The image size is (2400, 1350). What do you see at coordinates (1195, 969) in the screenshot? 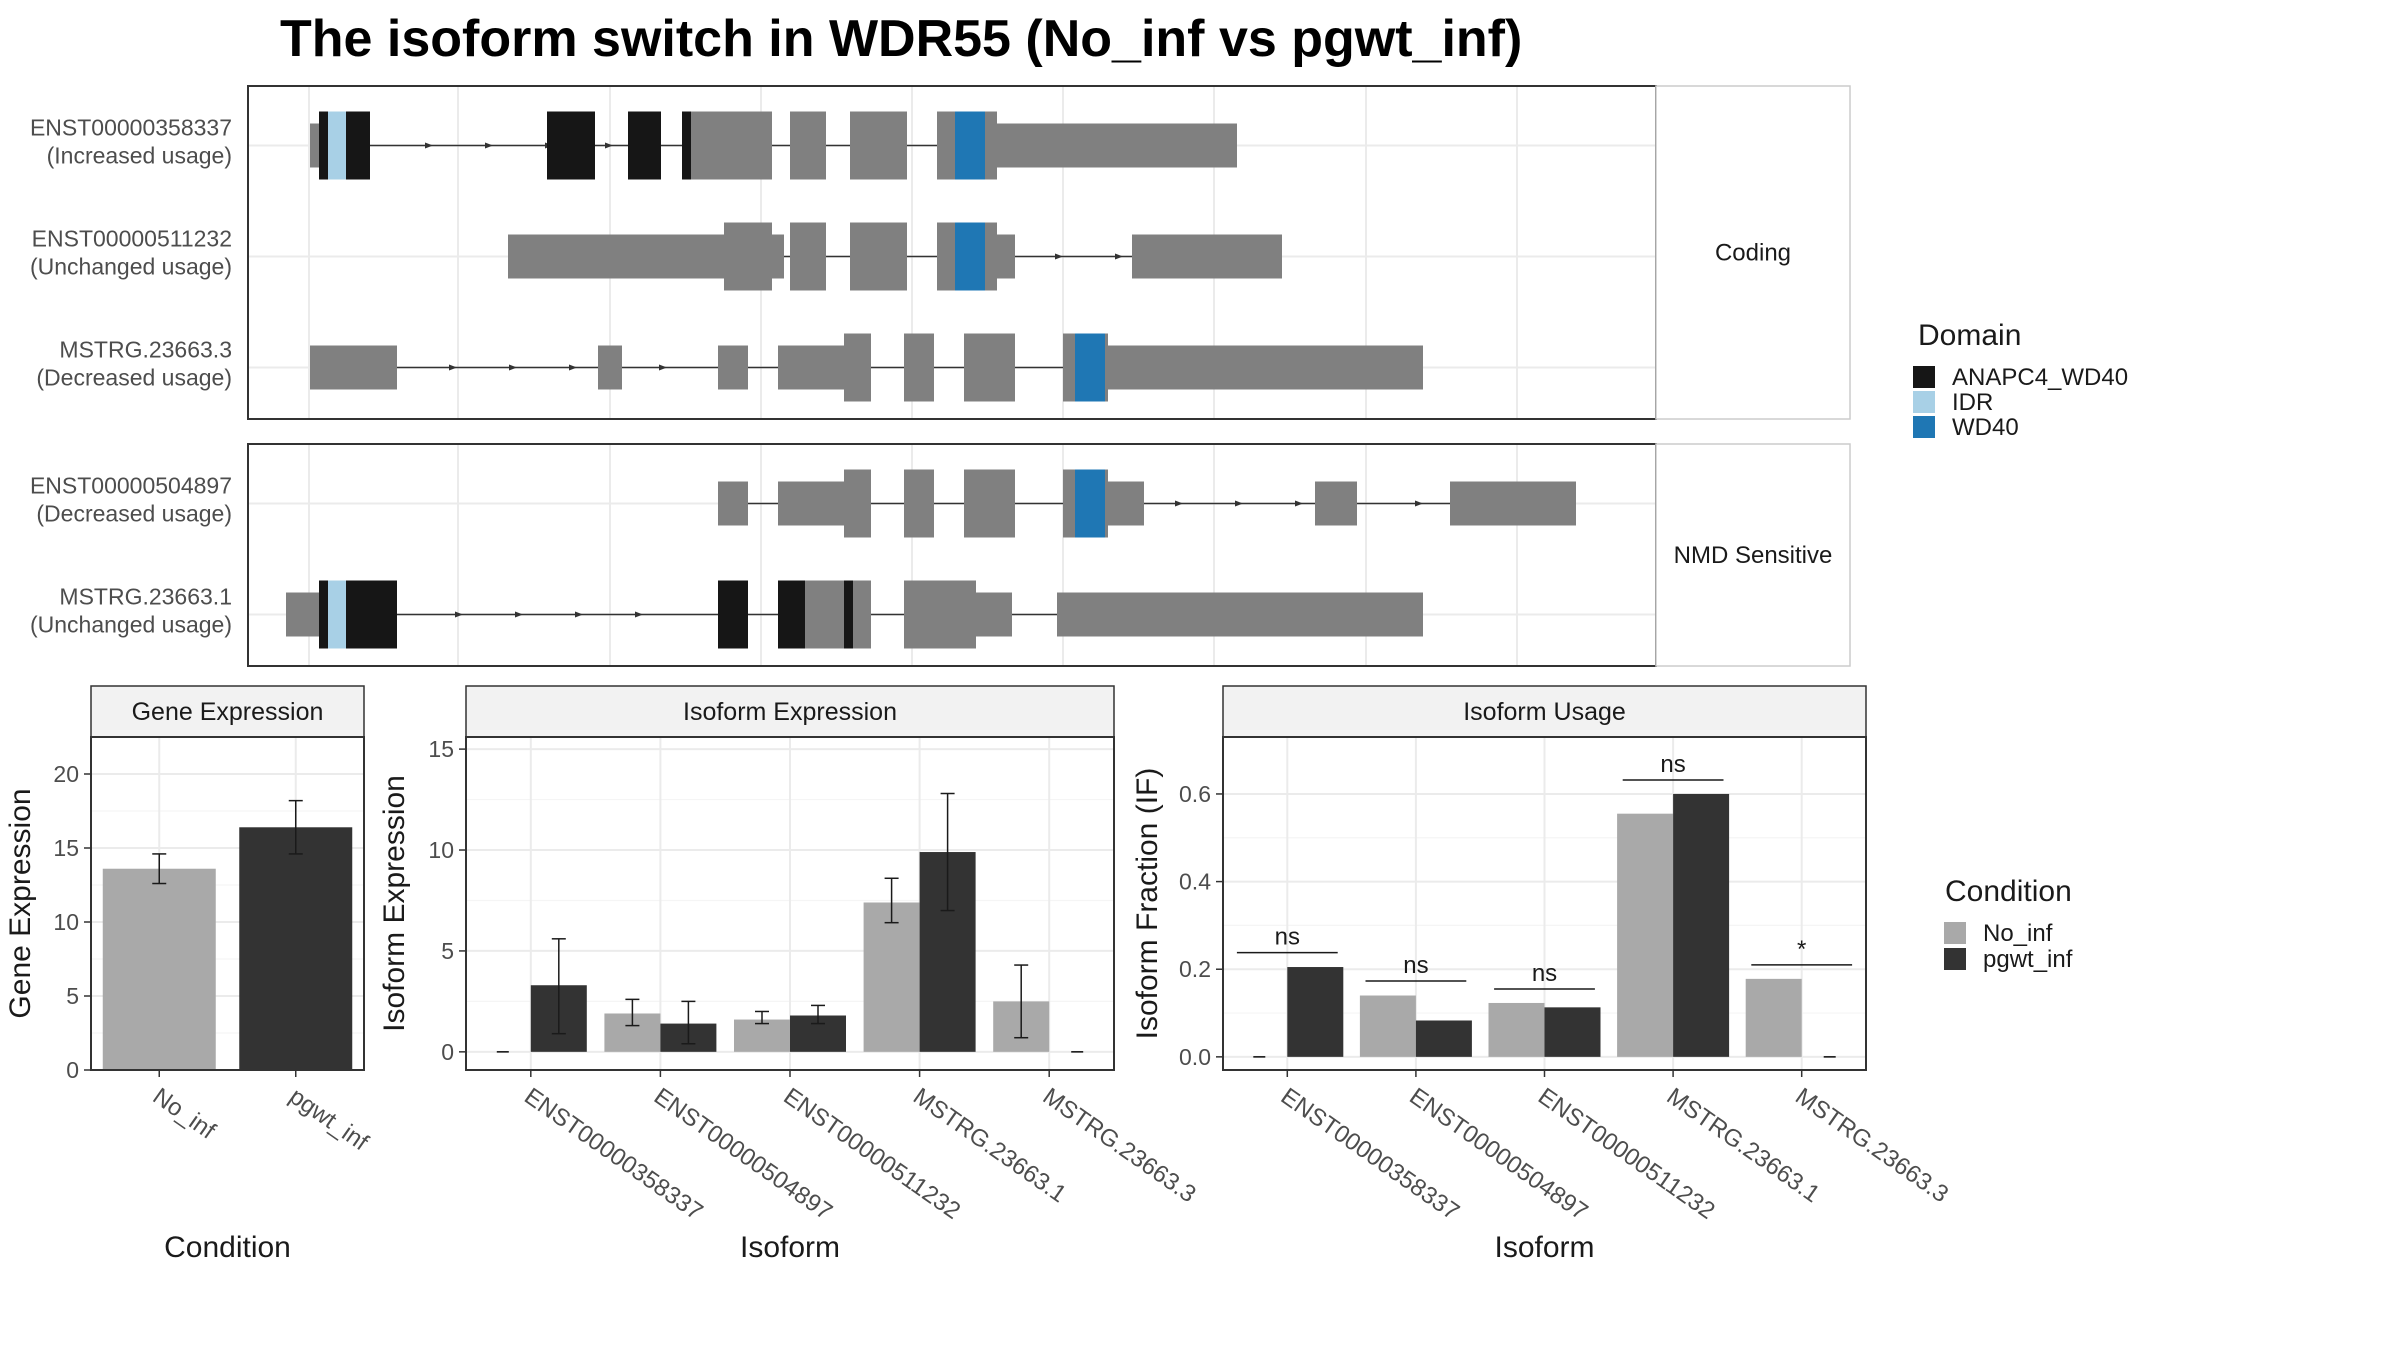
I see `y-tick-label: 0.2` at bounding box center [1195, 969].